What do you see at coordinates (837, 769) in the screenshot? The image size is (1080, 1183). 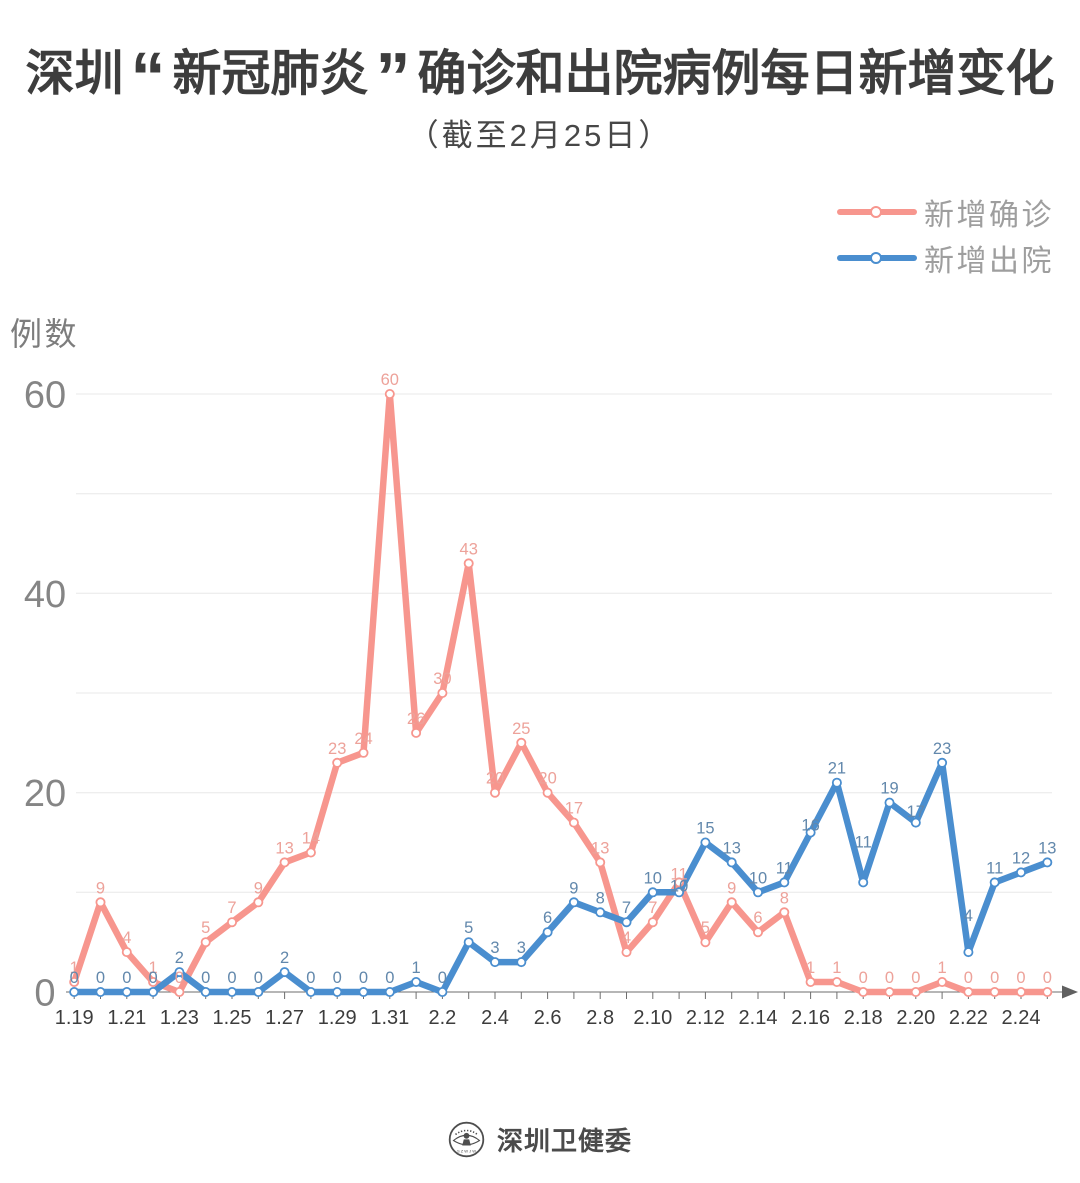 I see `svg-text: 21` at bounding box center [837, 769].